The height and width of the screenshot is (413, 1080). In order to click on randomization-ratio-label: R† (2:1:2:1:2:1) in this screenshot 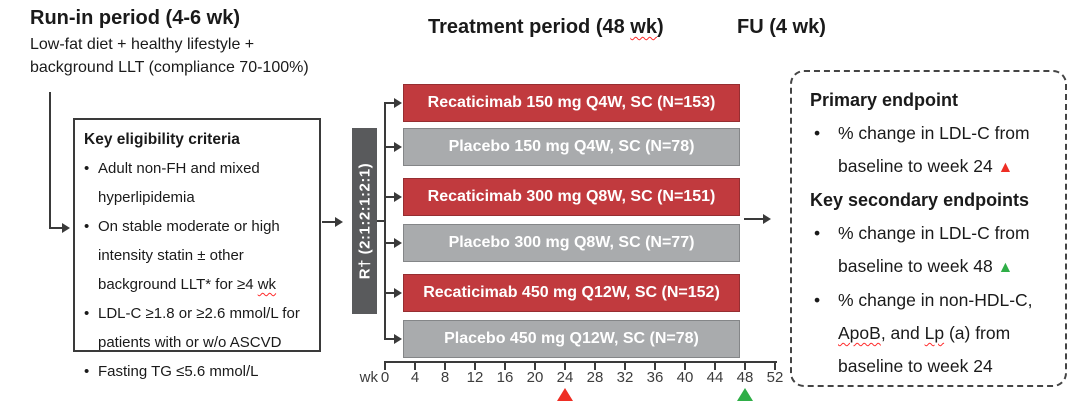, I will do `click(364, 221)`.